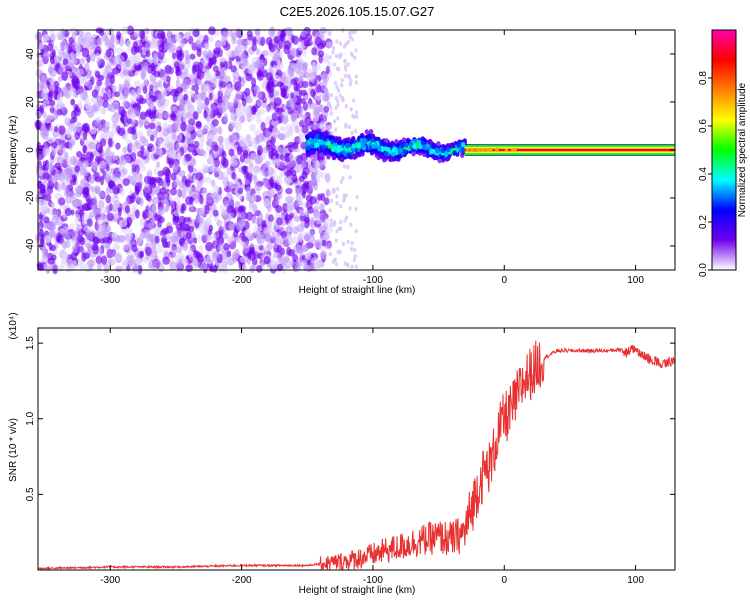 Image resolution: width=750 pixels, height=600 pixels. Describe the element at coordinates (703, 270) in the screenshot. I see `colorbar-tick-label: 0.0` at that location.